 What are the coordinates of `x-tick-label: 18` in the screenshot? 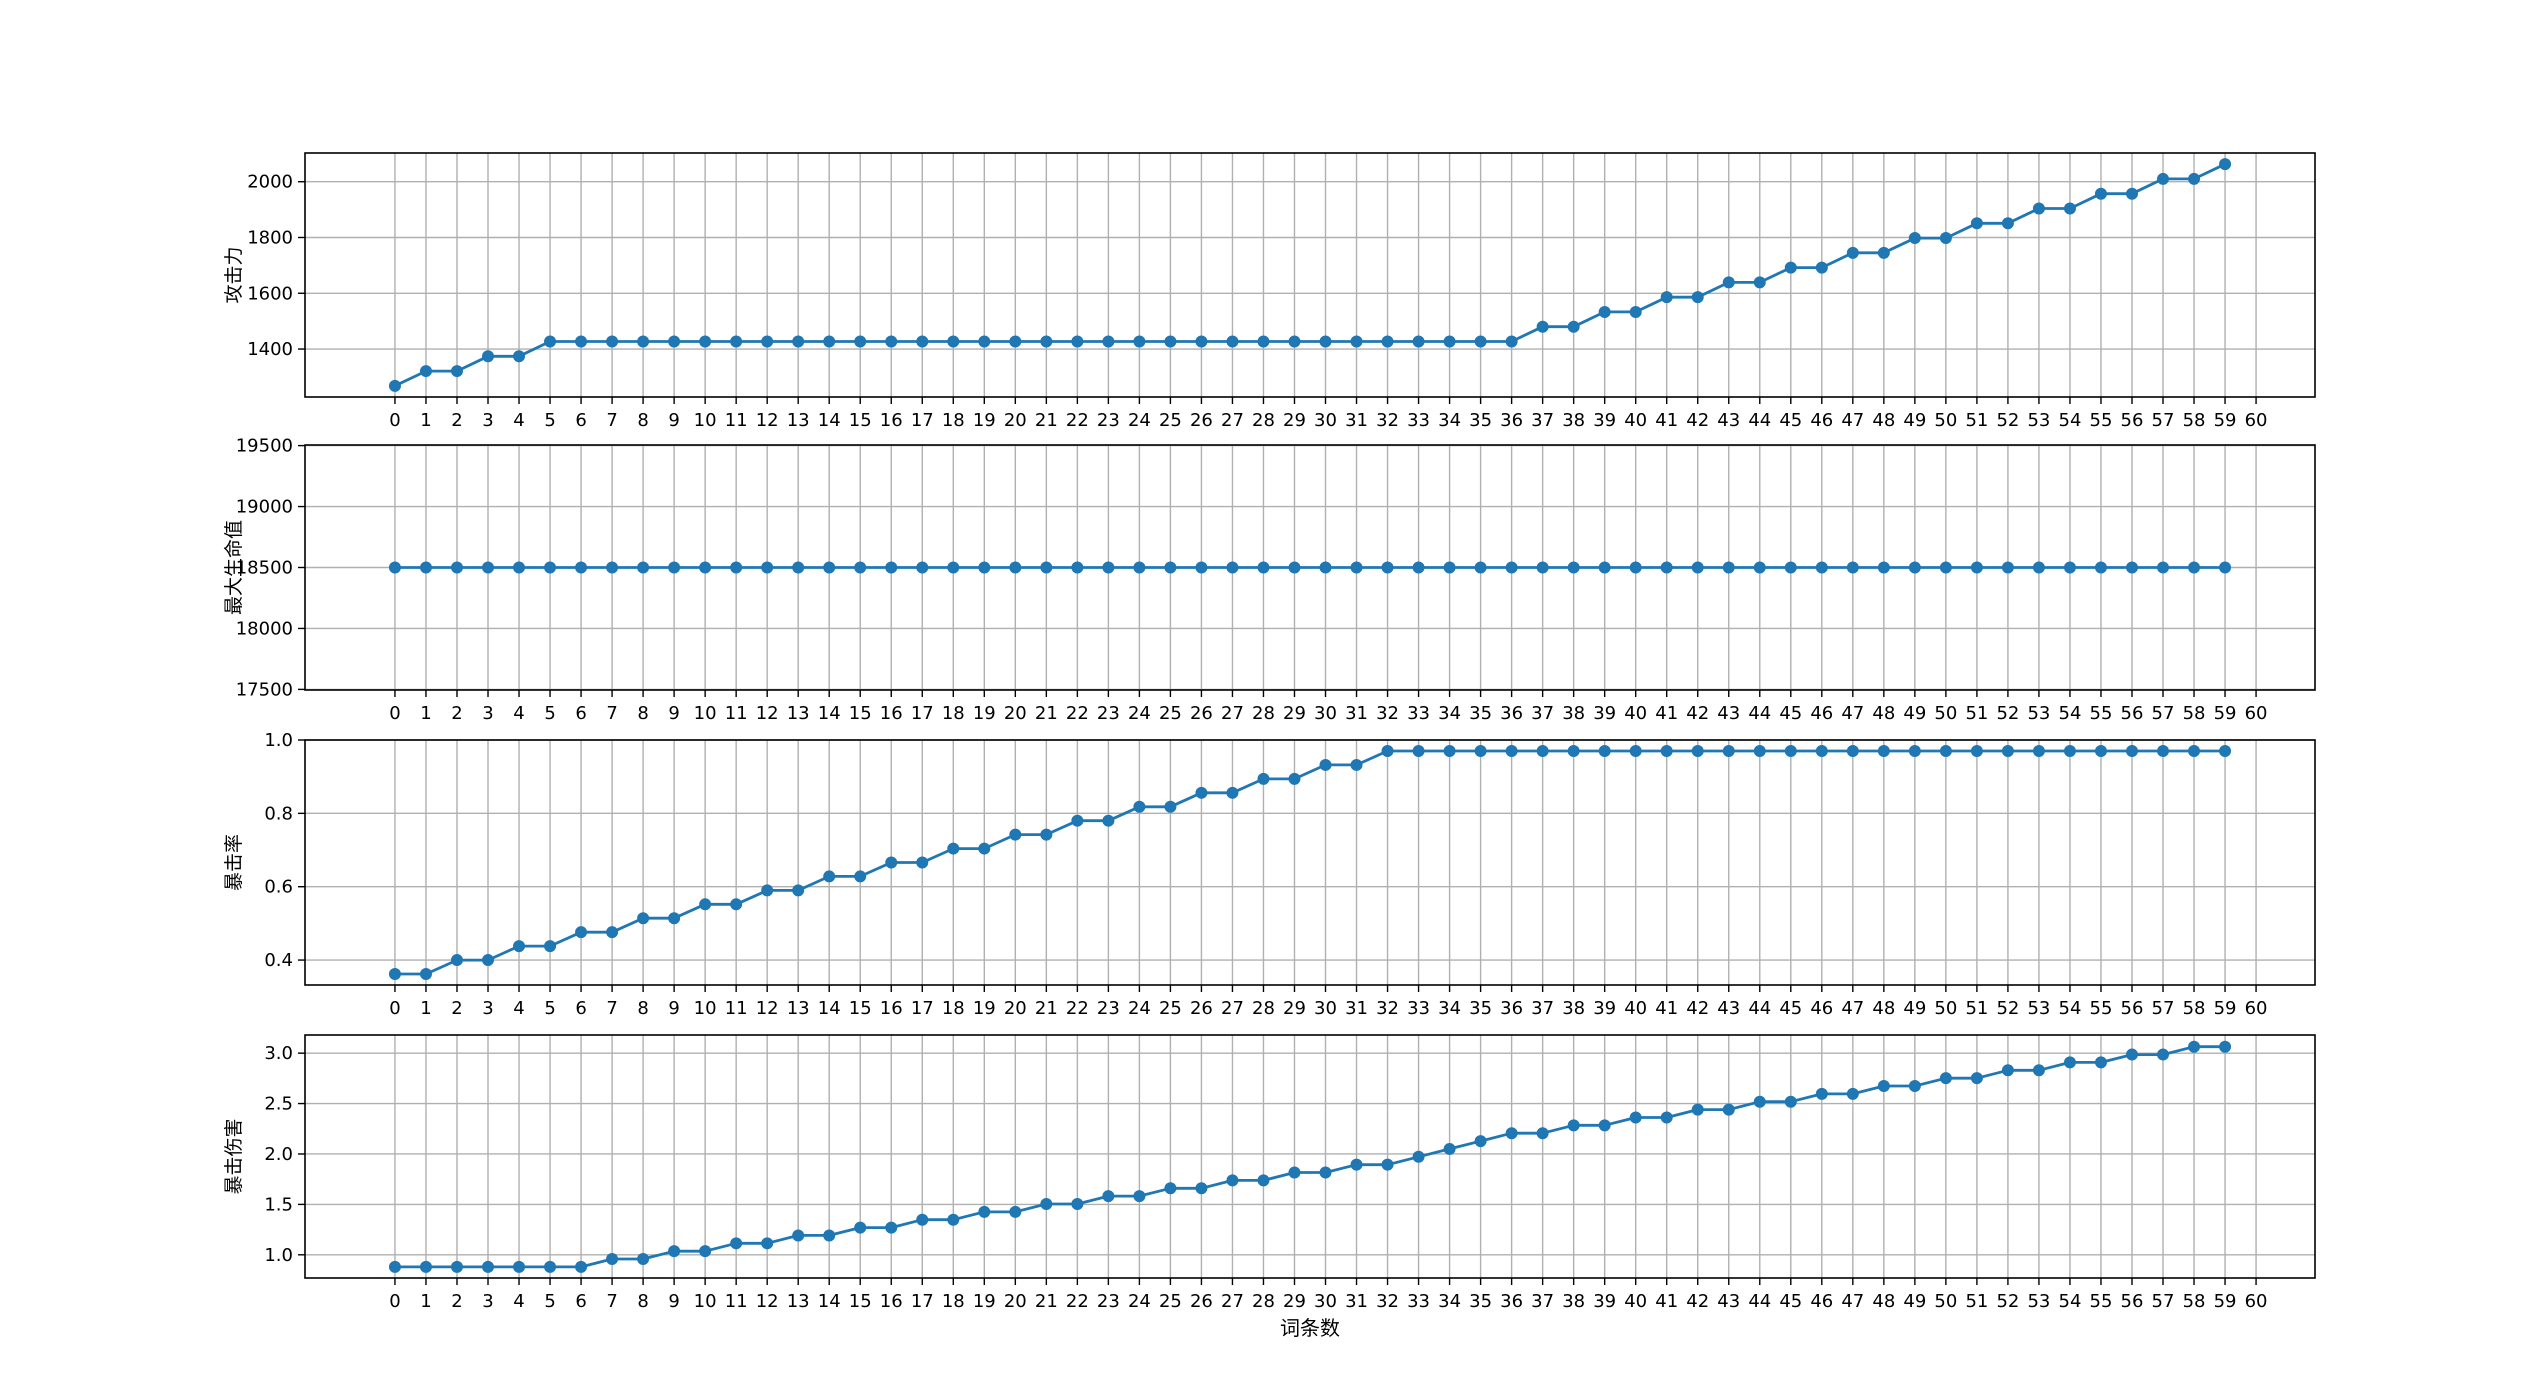 It's located at (953, 713).